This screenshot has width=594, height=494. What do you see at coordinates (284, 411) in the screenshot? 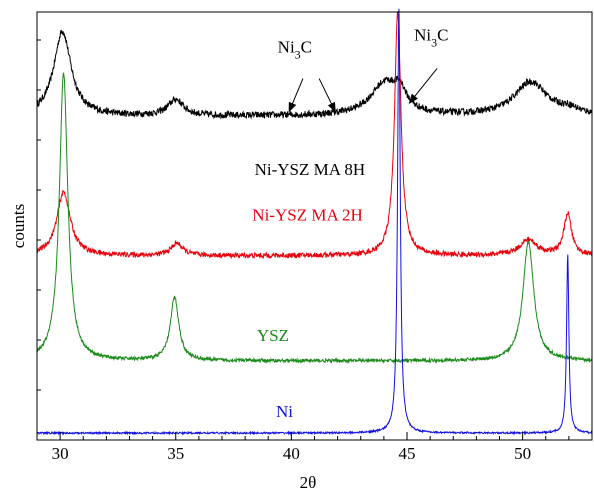
I see `series-label: Ni` at bounding box center [284, 411].